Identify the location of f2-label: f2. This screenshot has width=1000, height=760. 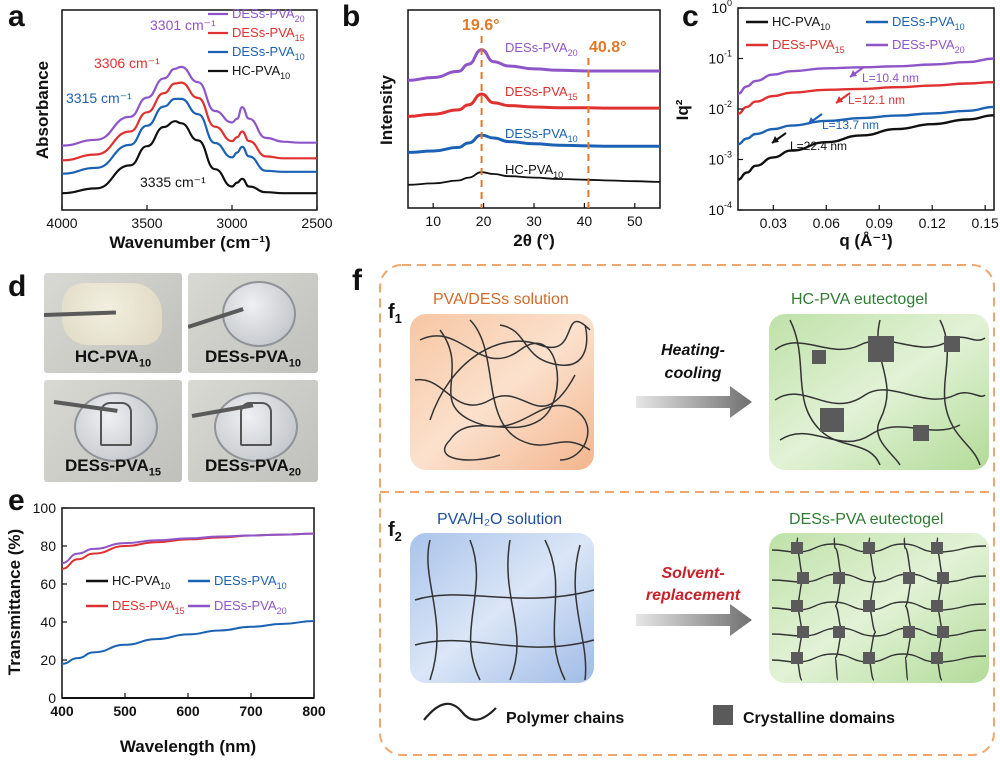
(395, 531).